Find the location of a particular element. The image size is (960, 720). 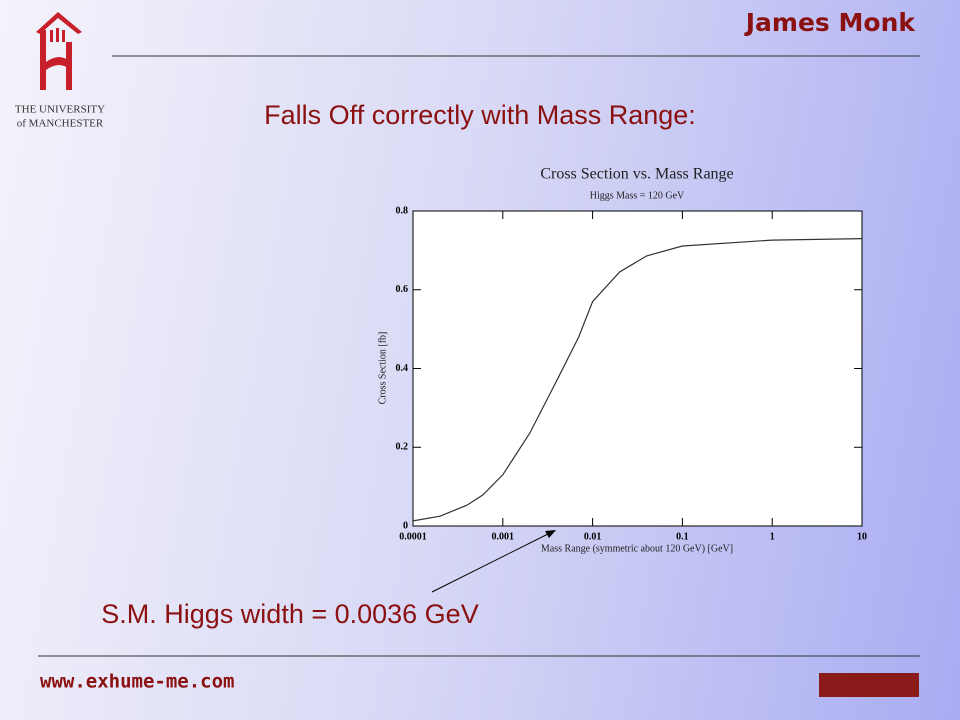

note: S.M. Higgs width = 0.0036 GeV is located at coordinates (289, 614).